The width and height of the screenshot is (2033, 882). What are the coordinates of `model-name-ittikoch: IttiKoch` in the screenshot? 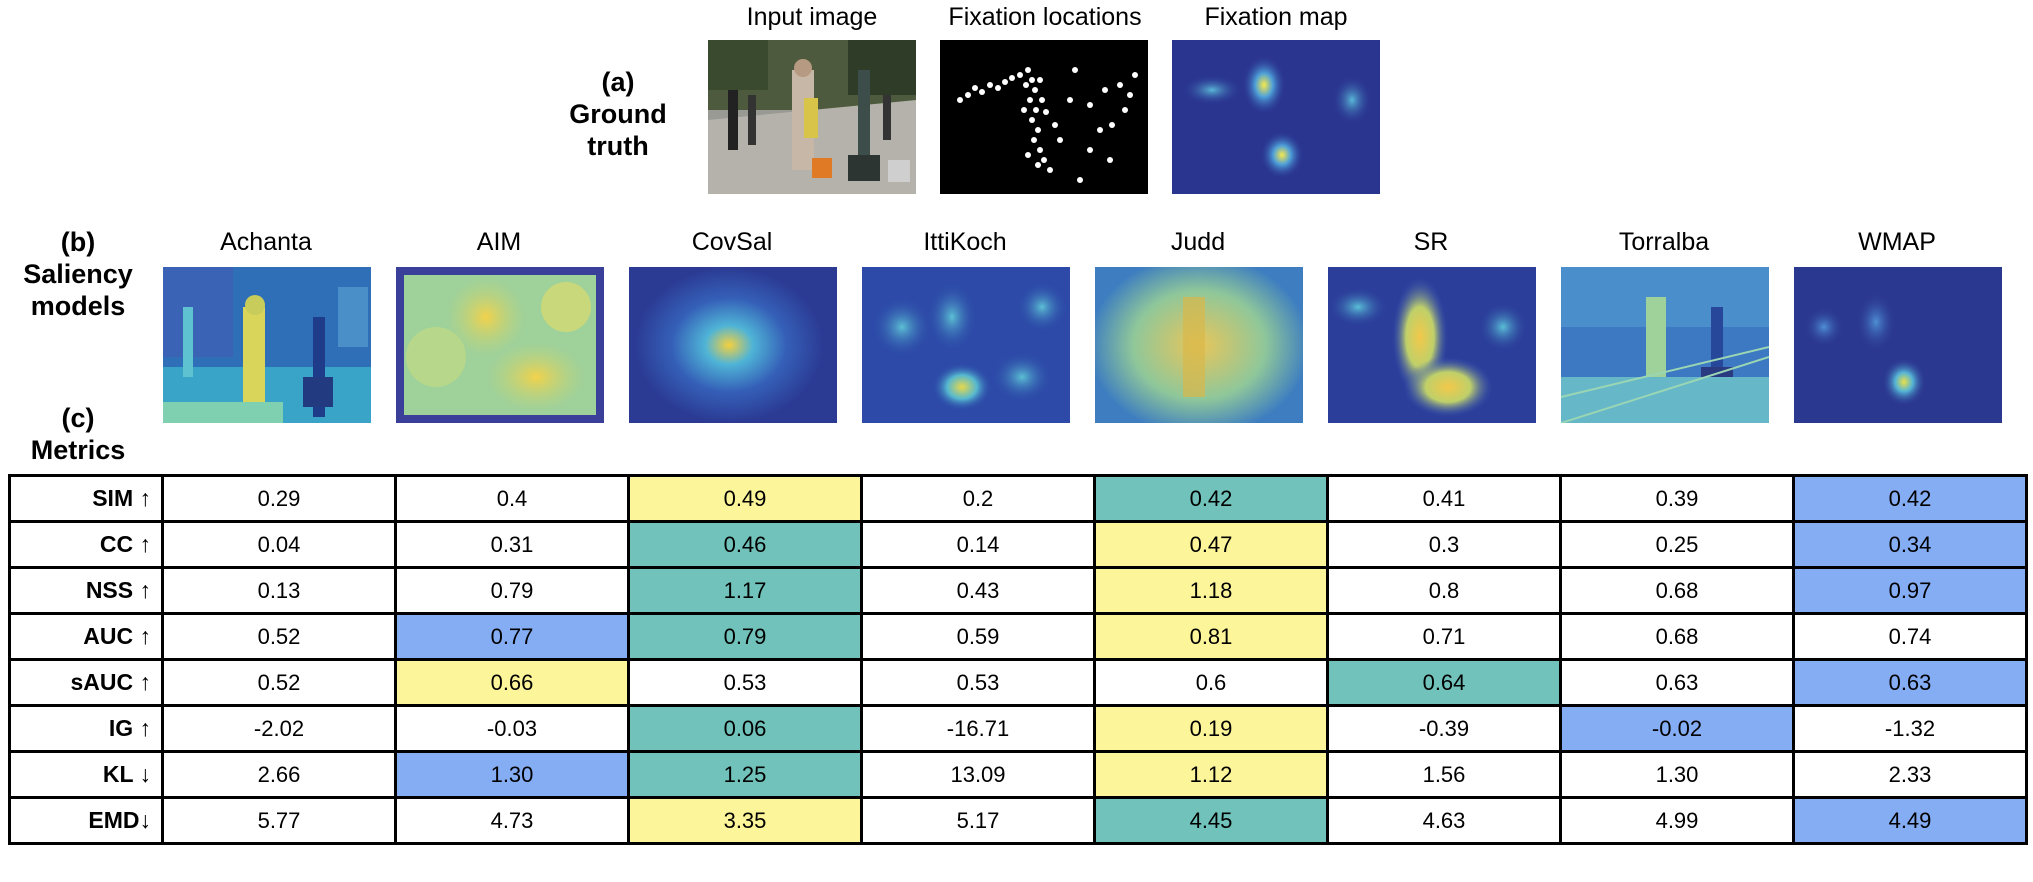 It's located at (965, 242).